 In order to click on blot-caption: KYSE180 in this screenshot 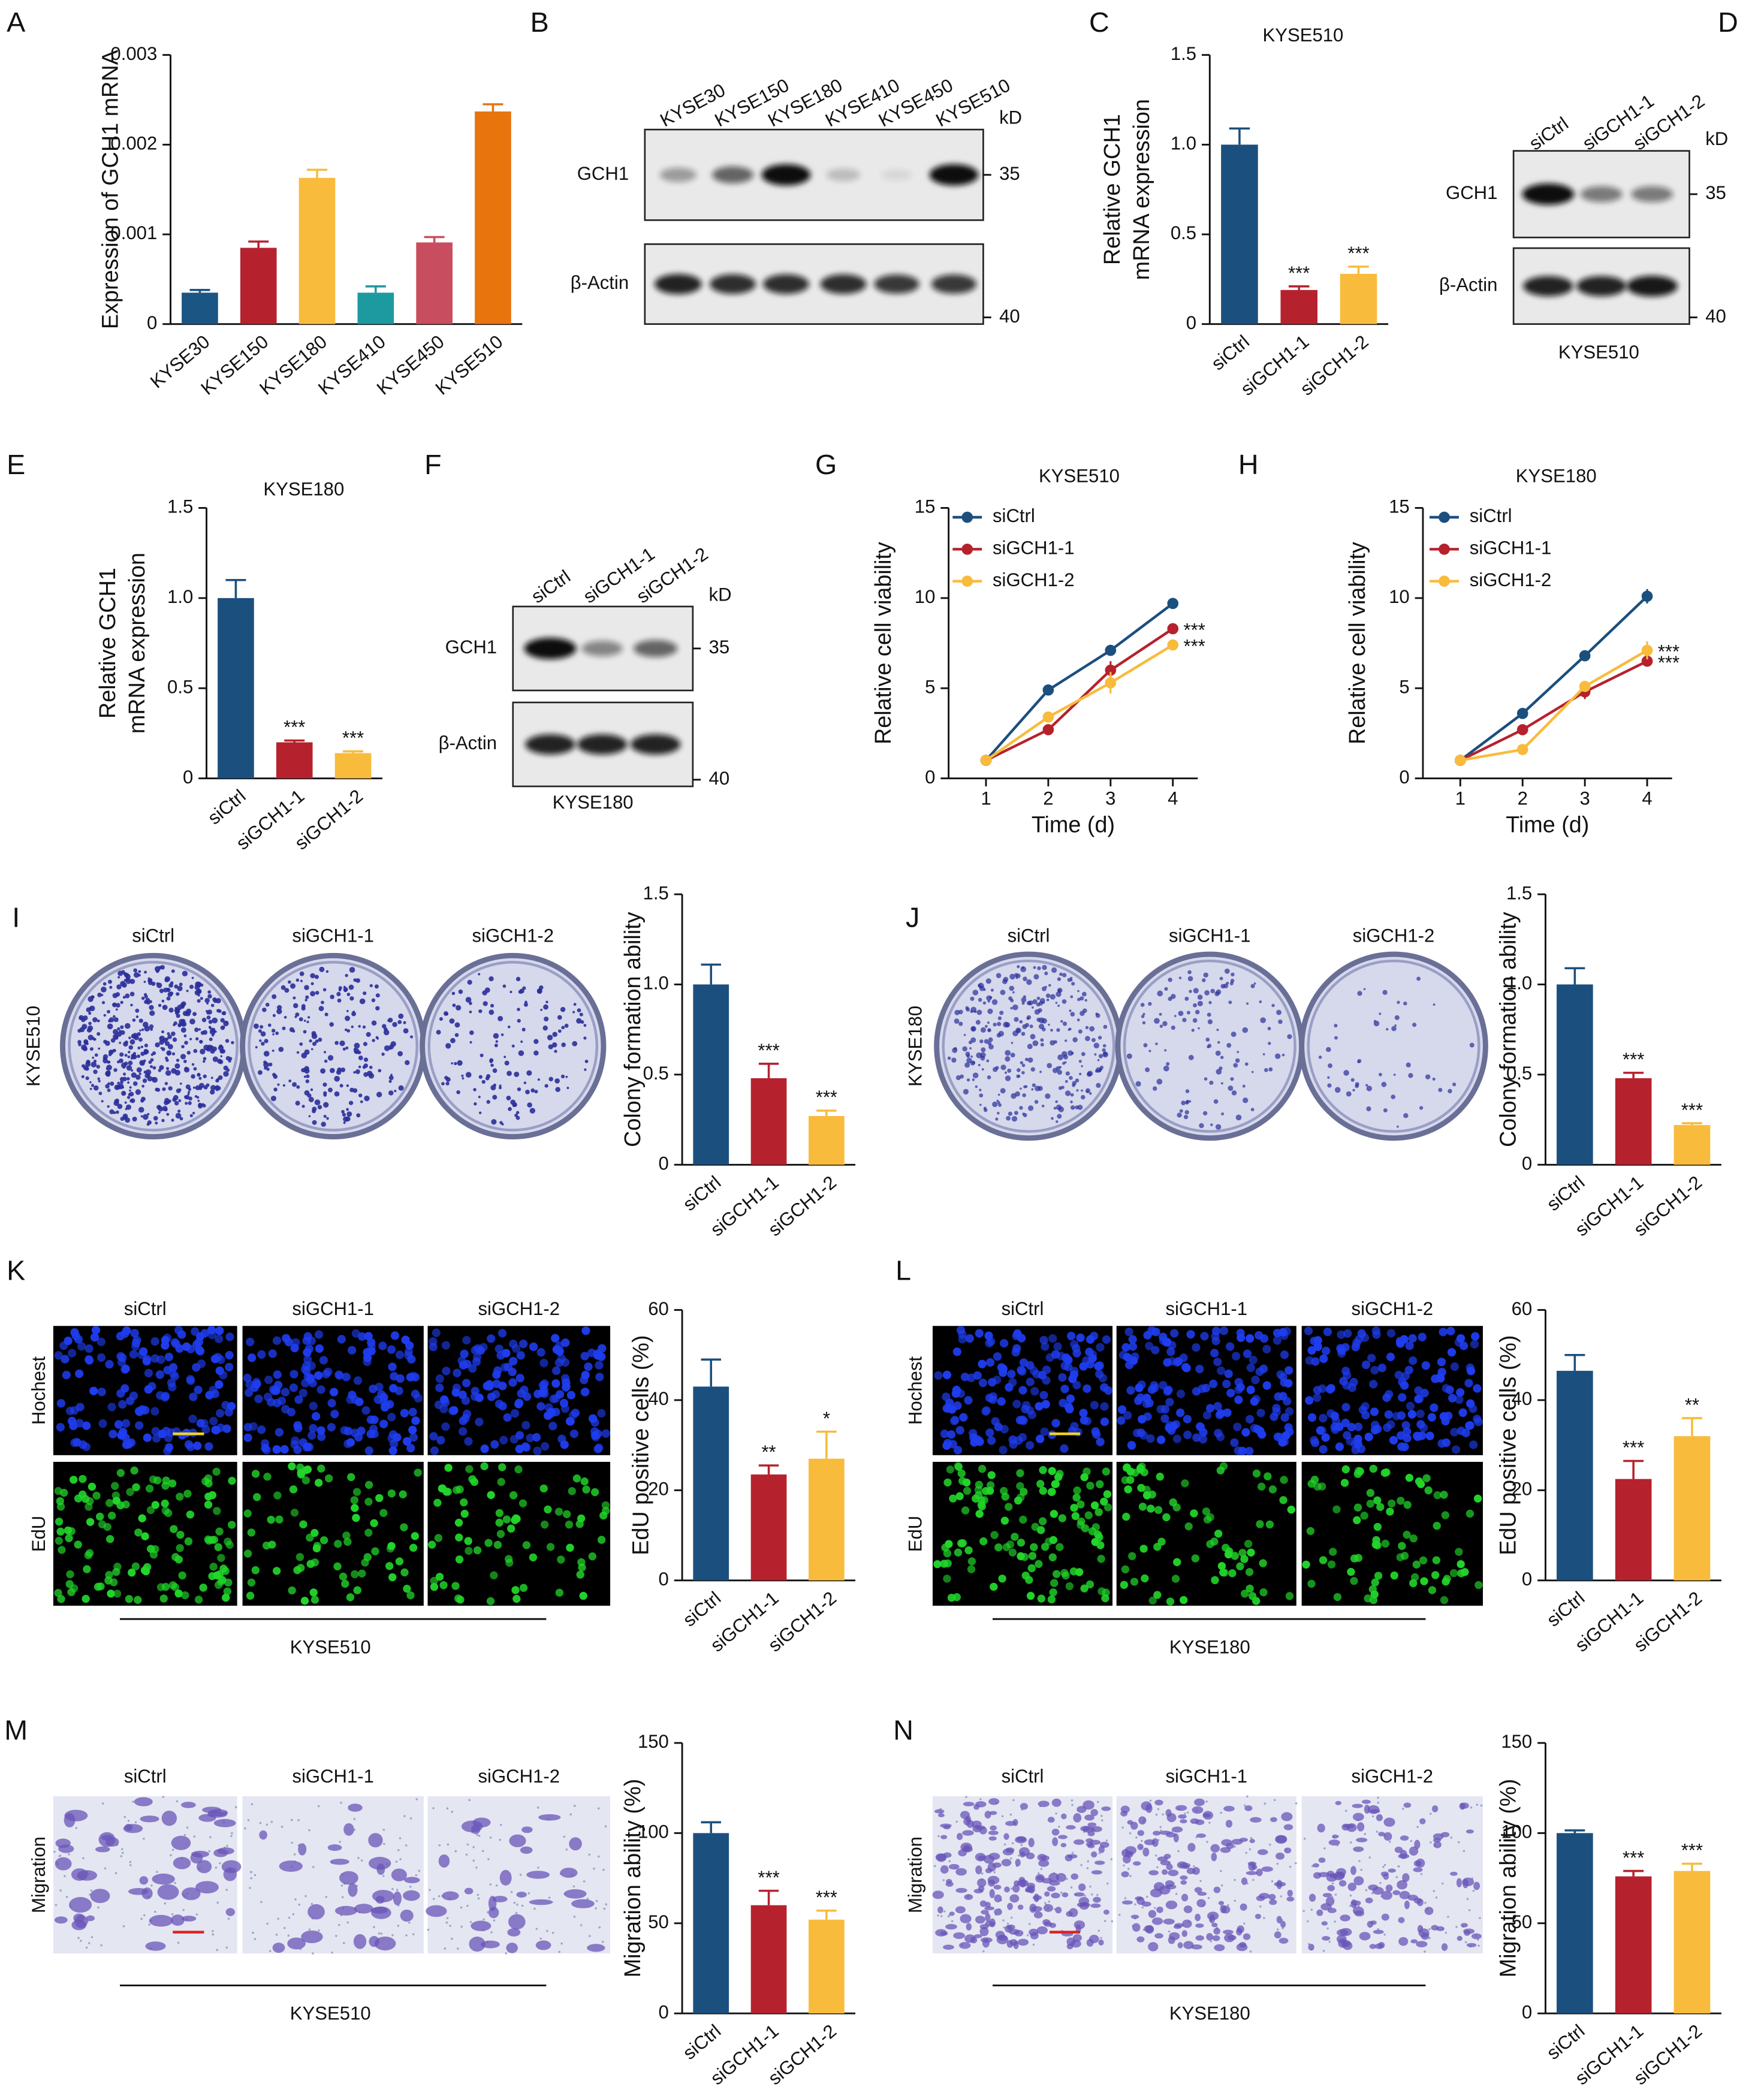, I will do `click(593, 802)`.